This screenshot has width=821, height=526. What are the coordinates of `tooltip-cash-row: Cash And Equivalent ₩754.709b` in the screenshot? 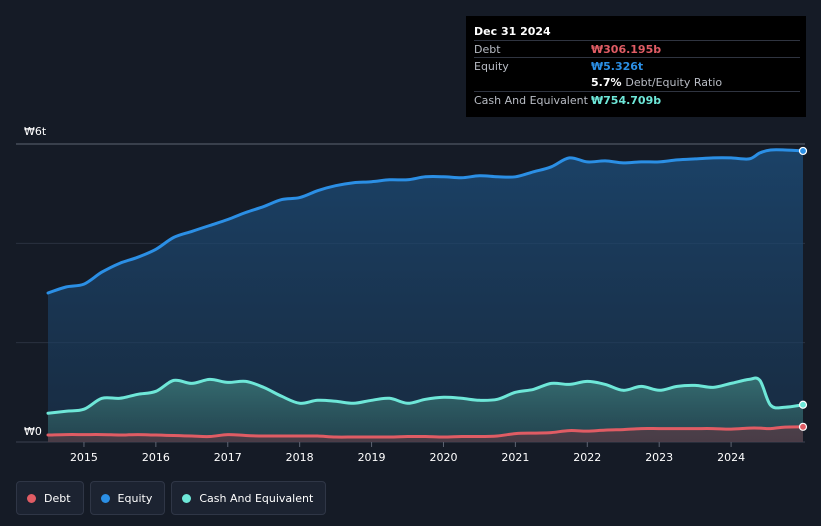 It's located at (637, 100).